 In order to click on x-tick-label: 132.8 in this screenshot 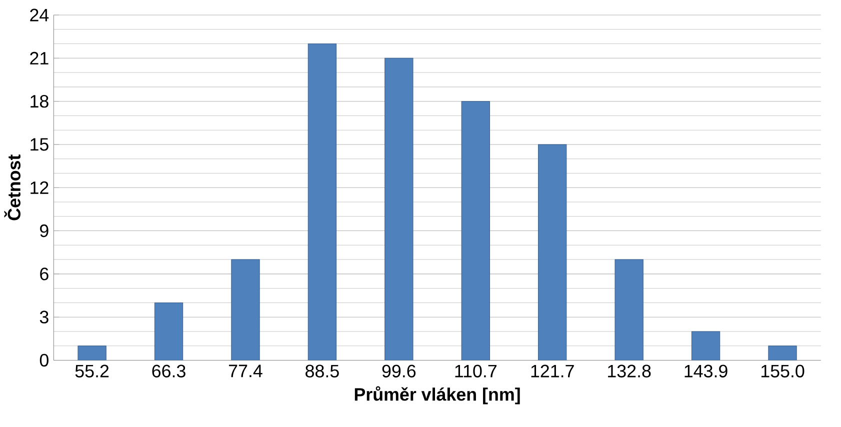, I will do `click(629, 371)`.